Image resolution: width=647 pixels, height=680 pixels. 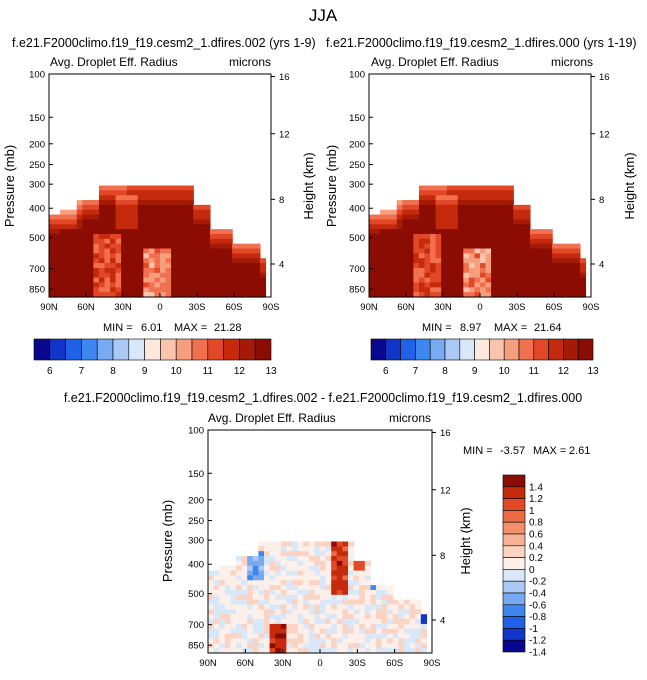 What do you see at coordinates (416, 371) in the screenshot?
I see `colorbar-label: 7` at bounding box center [416, 371].